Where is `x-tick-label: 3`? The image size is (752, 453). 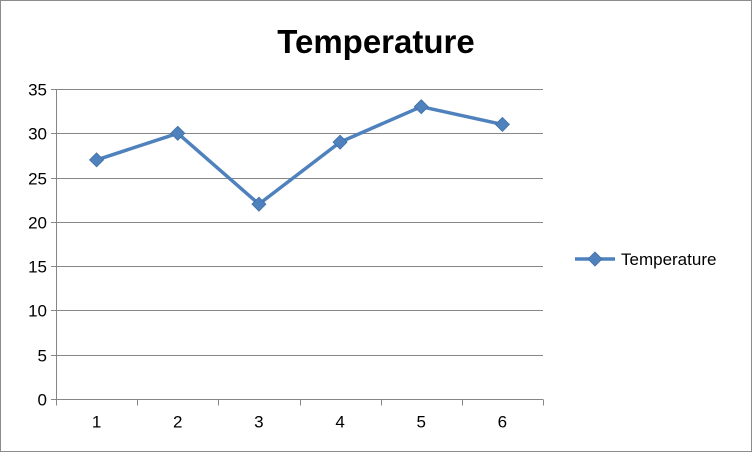 x-tick-label: 3 is located at coordinates (258, 422).